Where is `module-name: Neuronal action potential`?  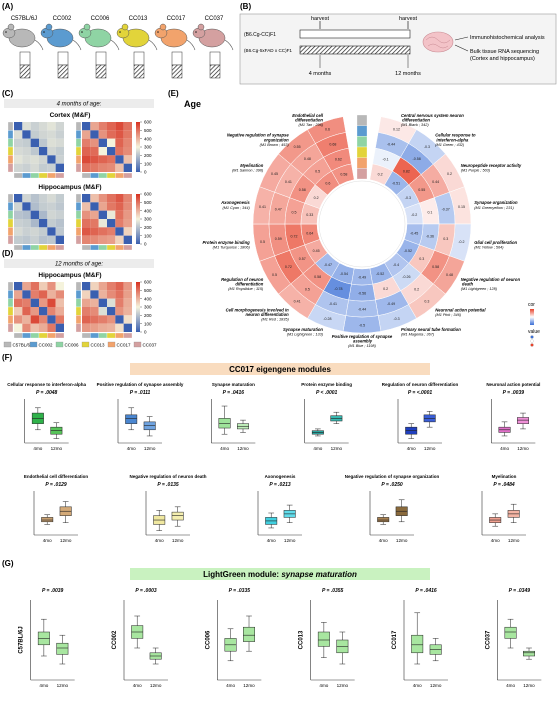 module-name: Neuronal action potential is located at coordinates (460, 309).